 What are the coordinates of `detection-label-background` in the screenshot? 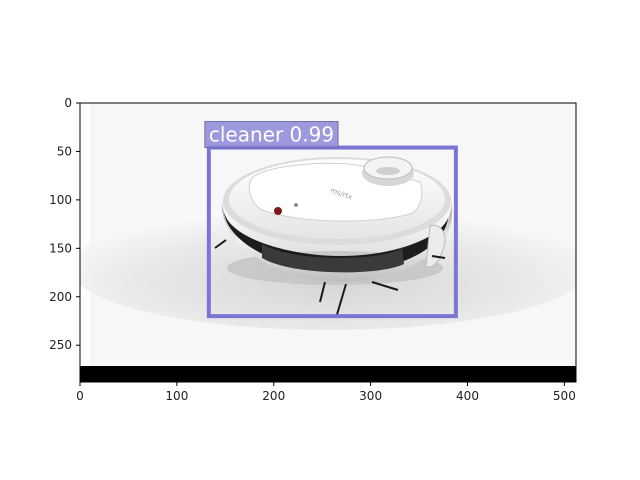 It's located at (271, 135).